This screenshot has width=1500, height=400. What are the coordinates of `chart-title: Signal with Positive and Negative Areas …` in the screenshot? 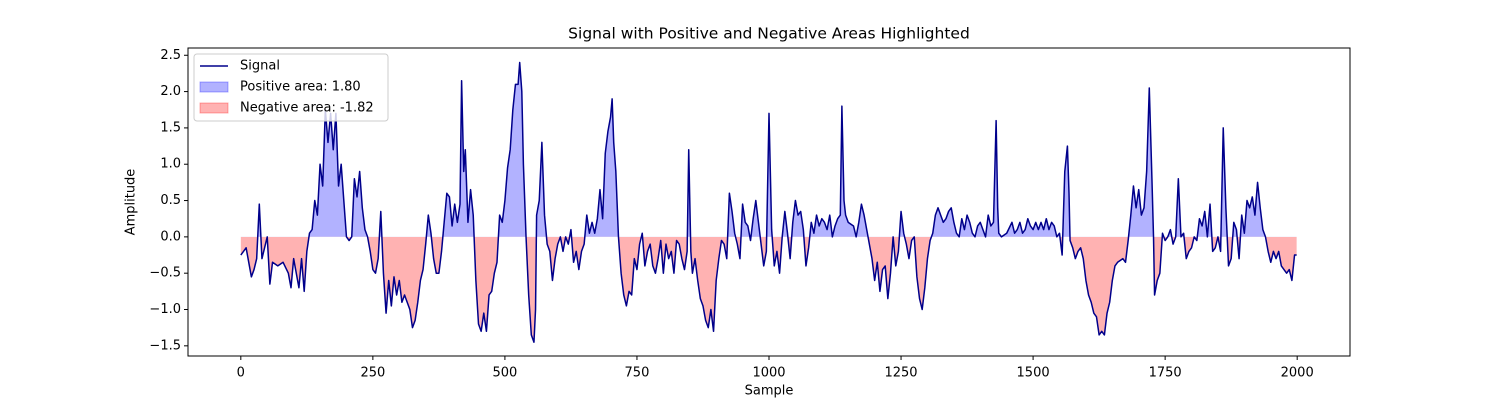 It's located at (769, 34).